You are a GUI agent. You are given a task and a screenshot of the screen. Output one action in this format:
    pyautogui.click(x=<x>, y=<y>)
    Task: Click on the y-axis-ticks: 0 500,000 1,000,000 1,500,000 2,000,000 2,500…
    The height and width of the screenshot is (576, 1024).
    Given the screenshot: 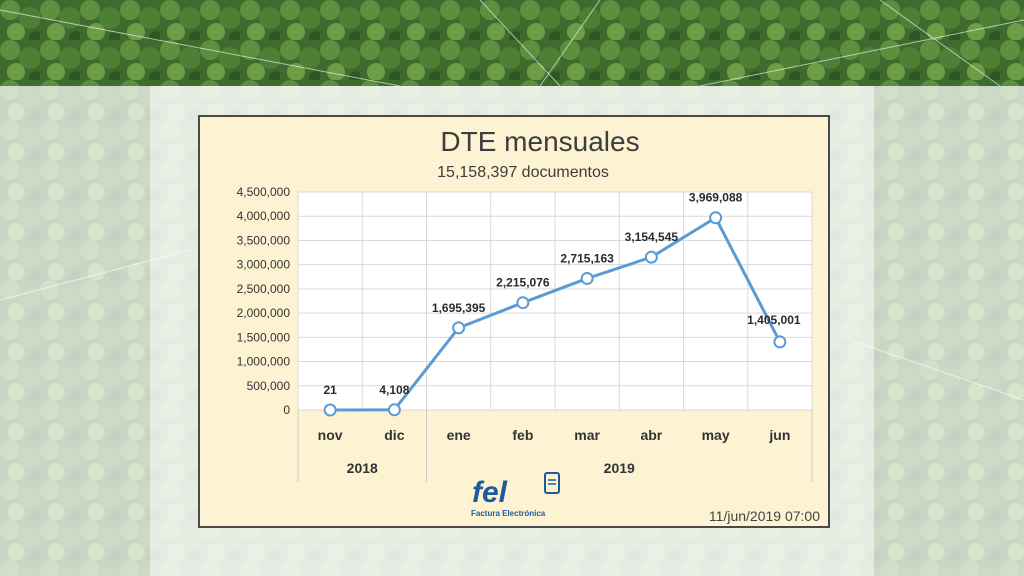 What is the action you would take?
    pyautogui.click(x=264, y=301)
    